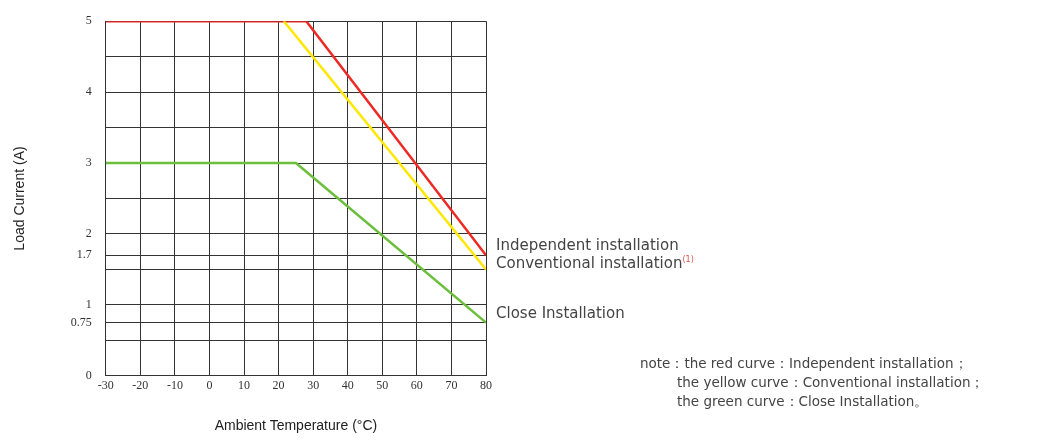 This screenshot has width=1058, height=441. Describe the element at coordinates (382, 385) in the screenshot. I see `x-tick-label: 50` at that location.